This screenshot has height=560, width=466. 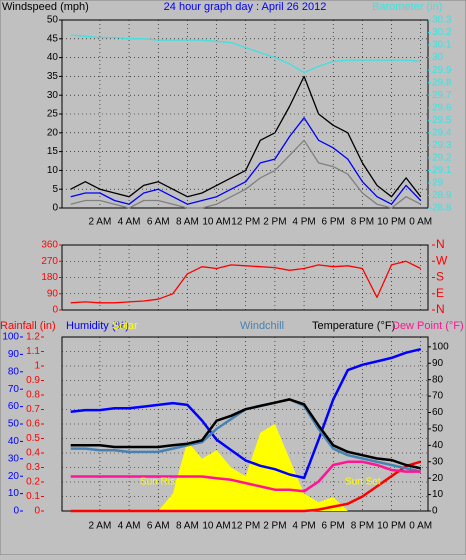 What do you see at coordinates (33, 424) in the screenshot?
I see `y-tick-label: 0.6` at bounding box center [33, 424].